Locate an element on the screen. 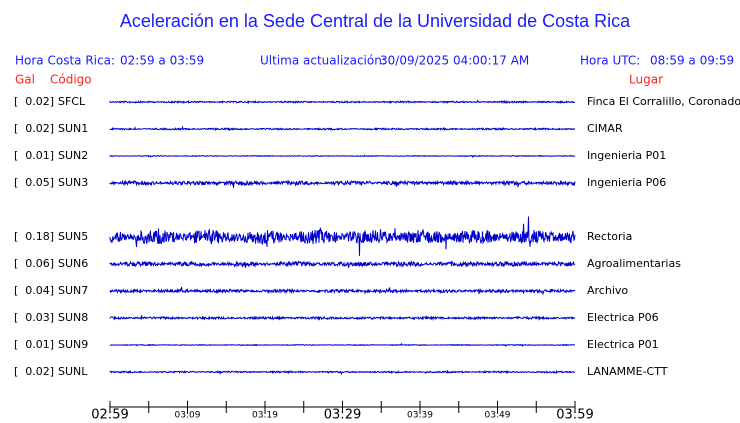 This screenshot has width=740, height=423. time-label: 03:59 is located at coordinates (574, 415).